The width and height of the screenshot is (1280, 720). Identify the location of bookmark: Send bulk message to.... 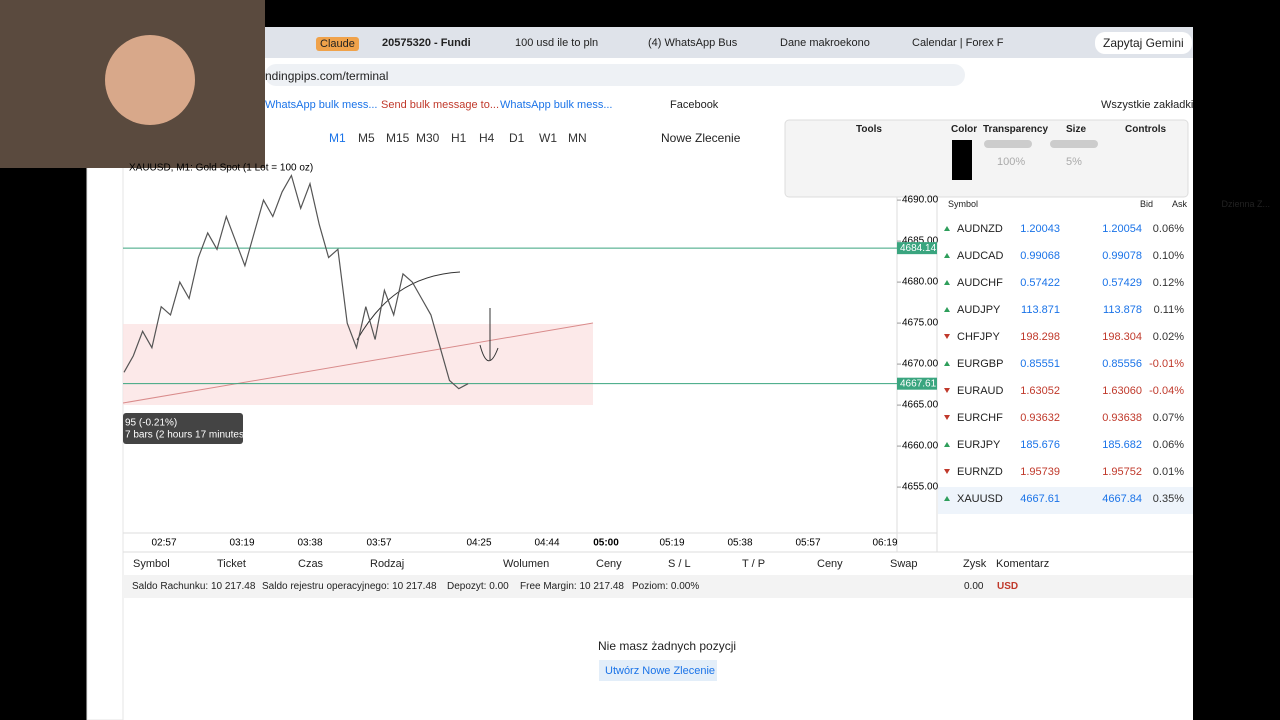
(440, 105).